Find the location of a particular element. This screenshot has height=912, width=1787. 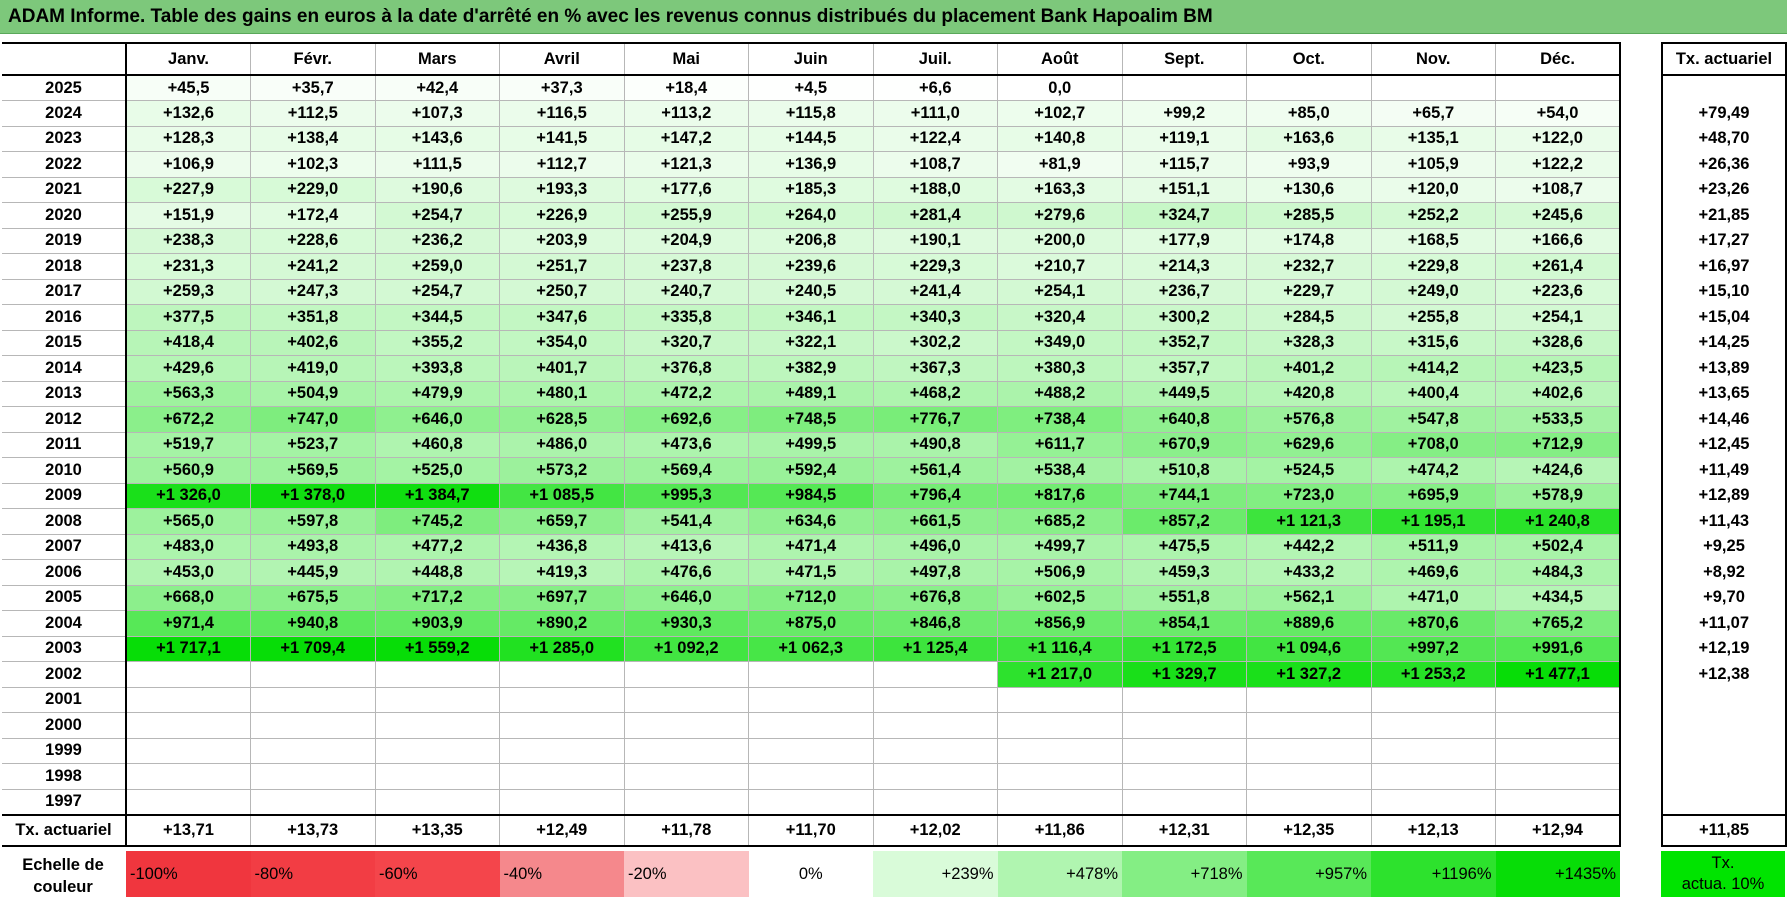

gain-cell: +1 559,2 is located at coordinates (437, 648).